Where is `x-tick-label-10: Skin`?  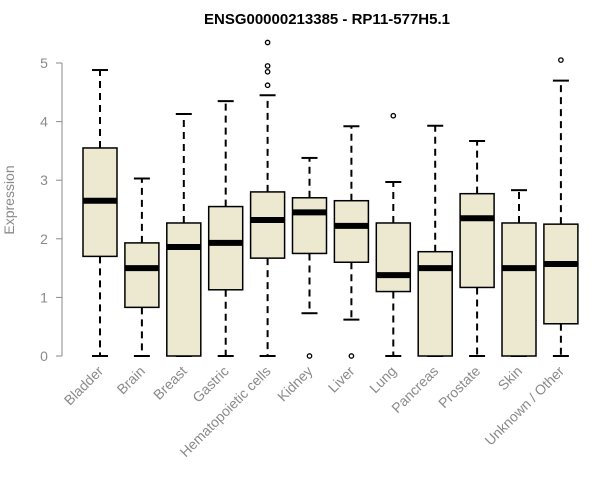 x-tick-label-10: Skin is located at coordinates (510, 378).